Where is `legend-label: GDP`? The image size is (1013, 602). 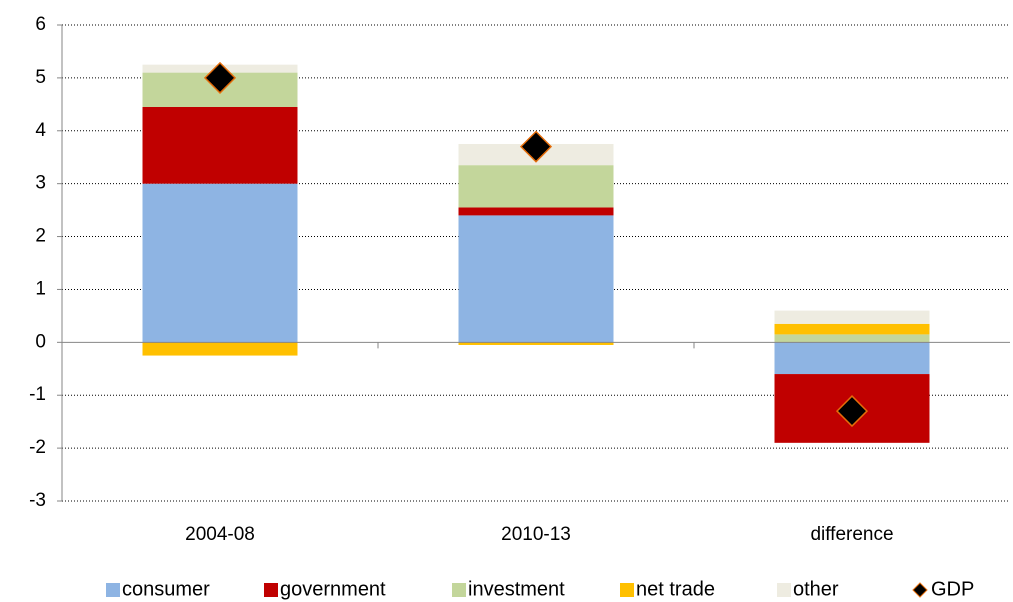 legend-label: GDP is located at coordinates (952, 589).